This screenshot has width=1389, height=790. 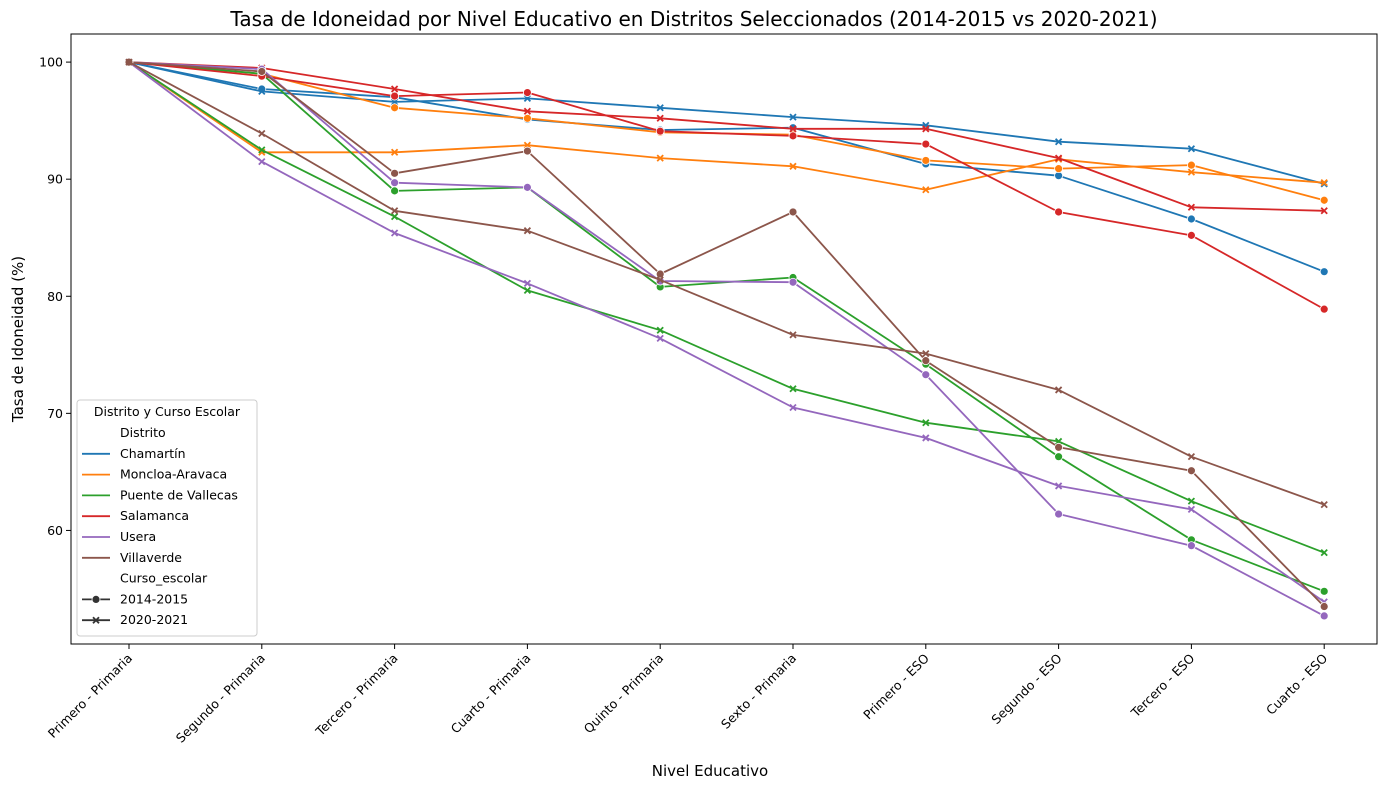 I want to click on legend-label: Villaverde, so click(x=151, y=557).